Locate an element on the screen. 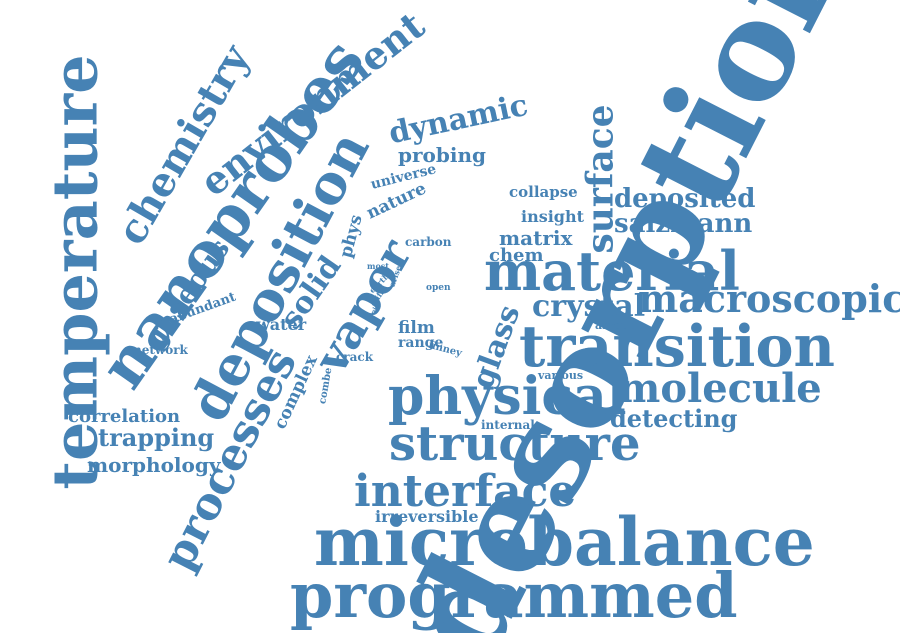 This screenshot has width=900, height=633. word-detecting: detecting is located at coordinates (674, 418).